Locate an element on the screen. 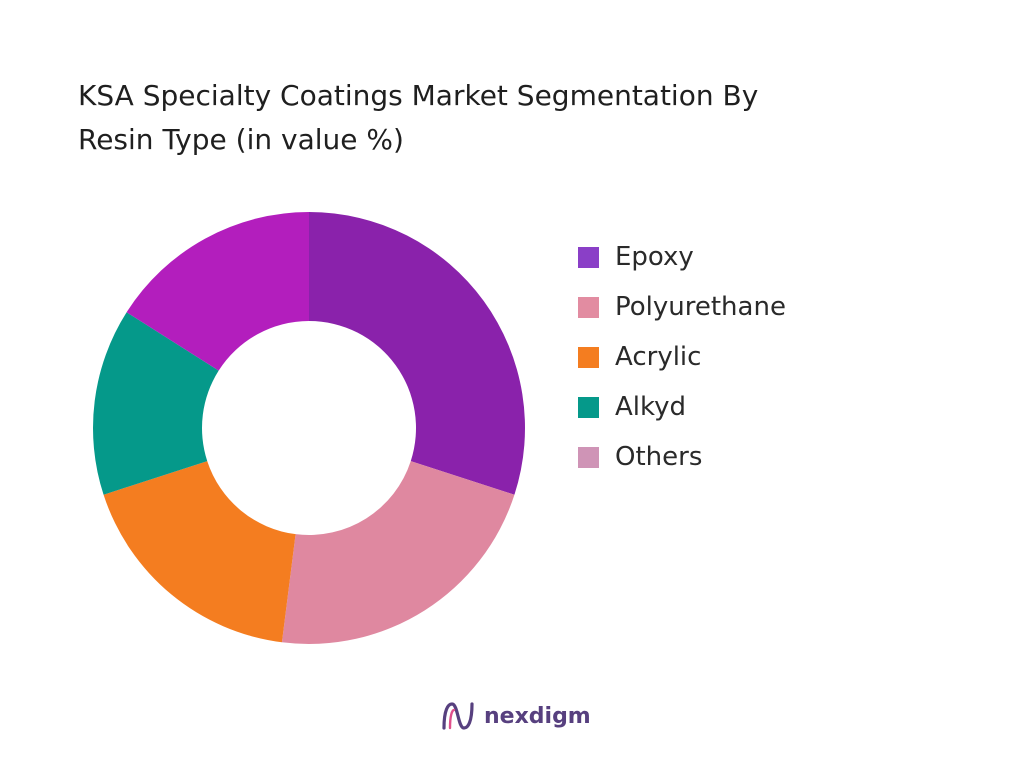 This screenshot has width=1024, height=768. brand-name: nexdigm is located at coordinates (537, 716).